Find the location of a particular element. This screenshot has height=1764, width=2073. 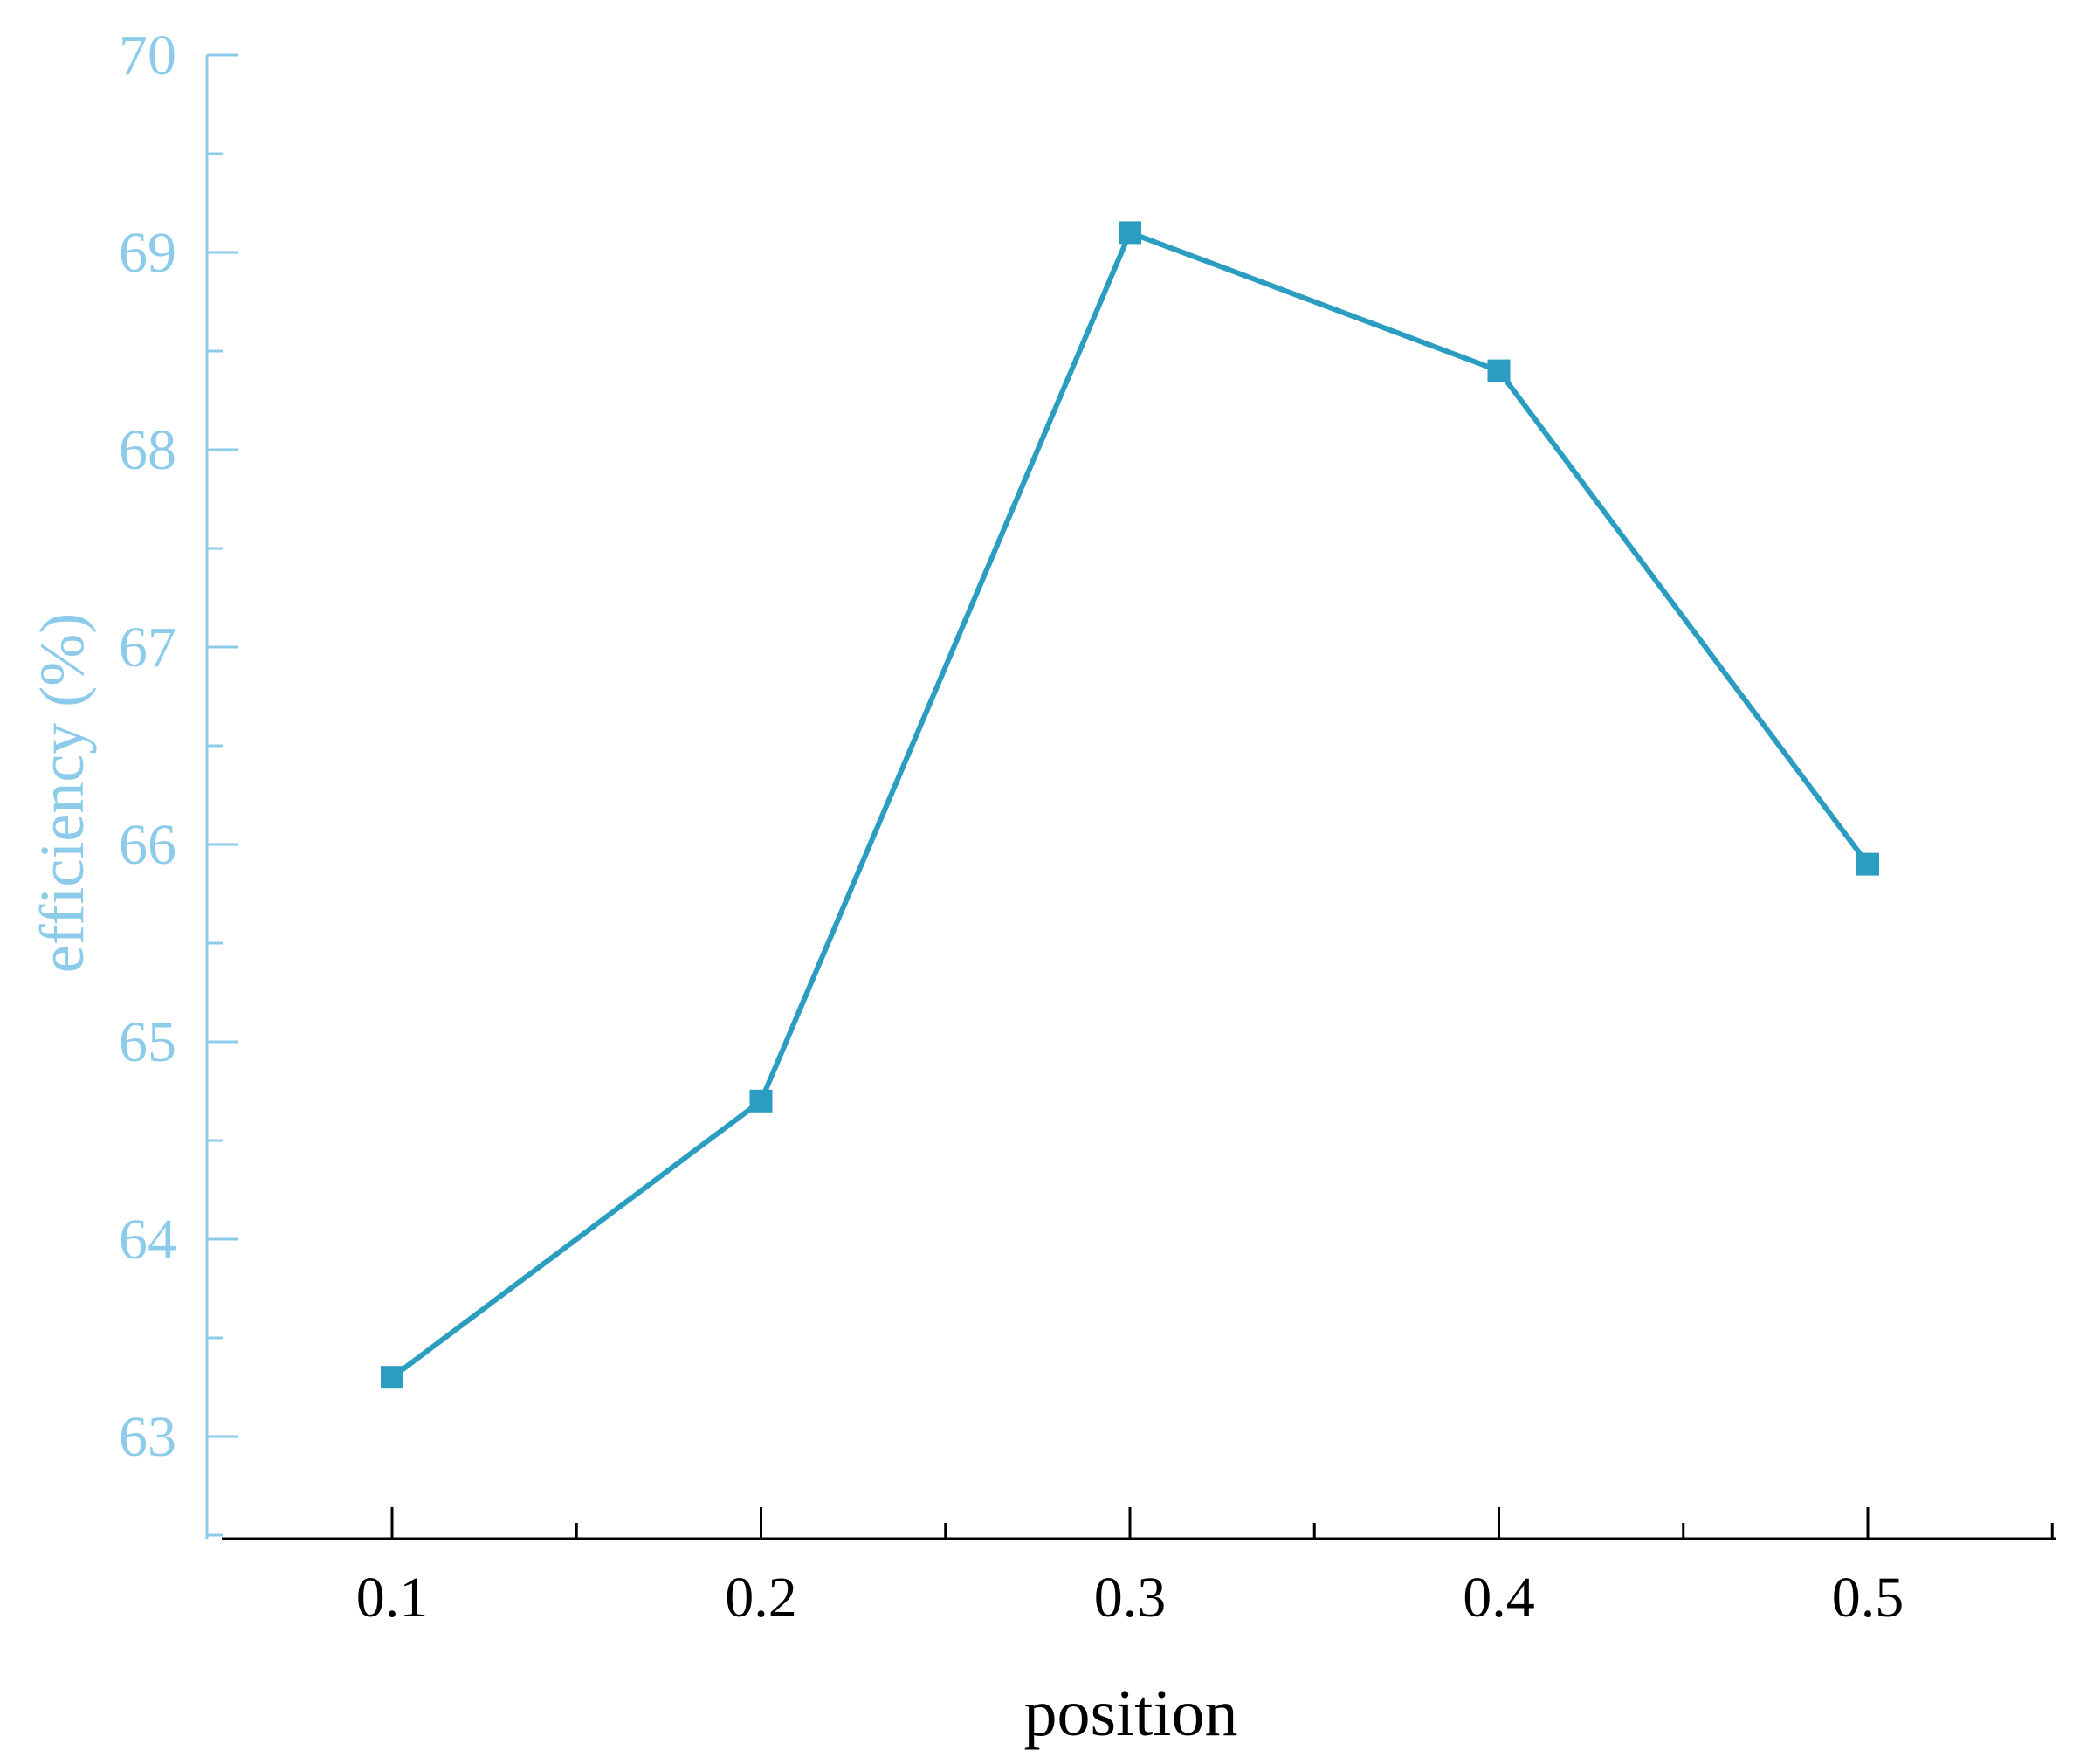

x-axis: 0.1 0.2 0.3 0.4 0.5 is located at coordinates (1139, 1568).